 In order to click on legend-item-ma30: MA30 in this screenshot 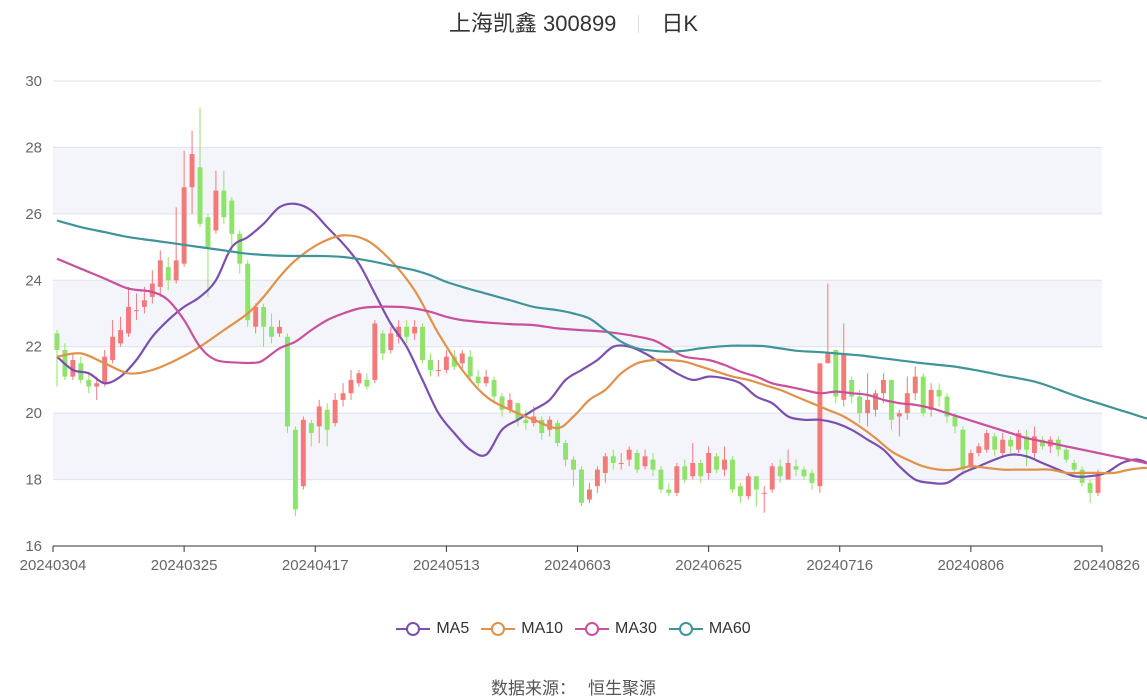, I will do `click(616, 629)`.